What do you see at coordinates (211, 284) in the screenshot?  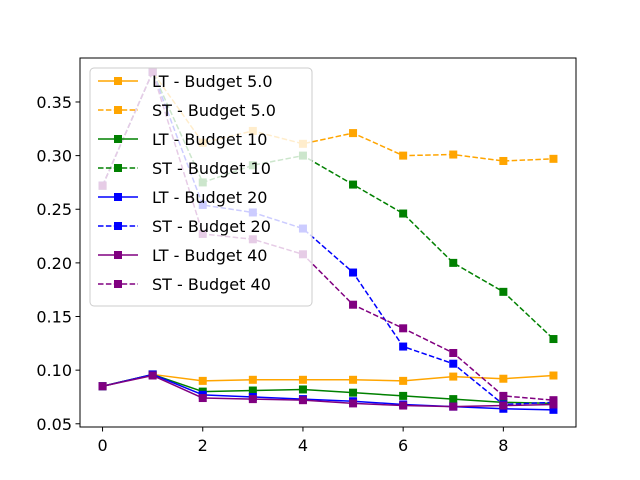 I see `legend-label: ST - Budget 40` at bounding box center [211, 284].